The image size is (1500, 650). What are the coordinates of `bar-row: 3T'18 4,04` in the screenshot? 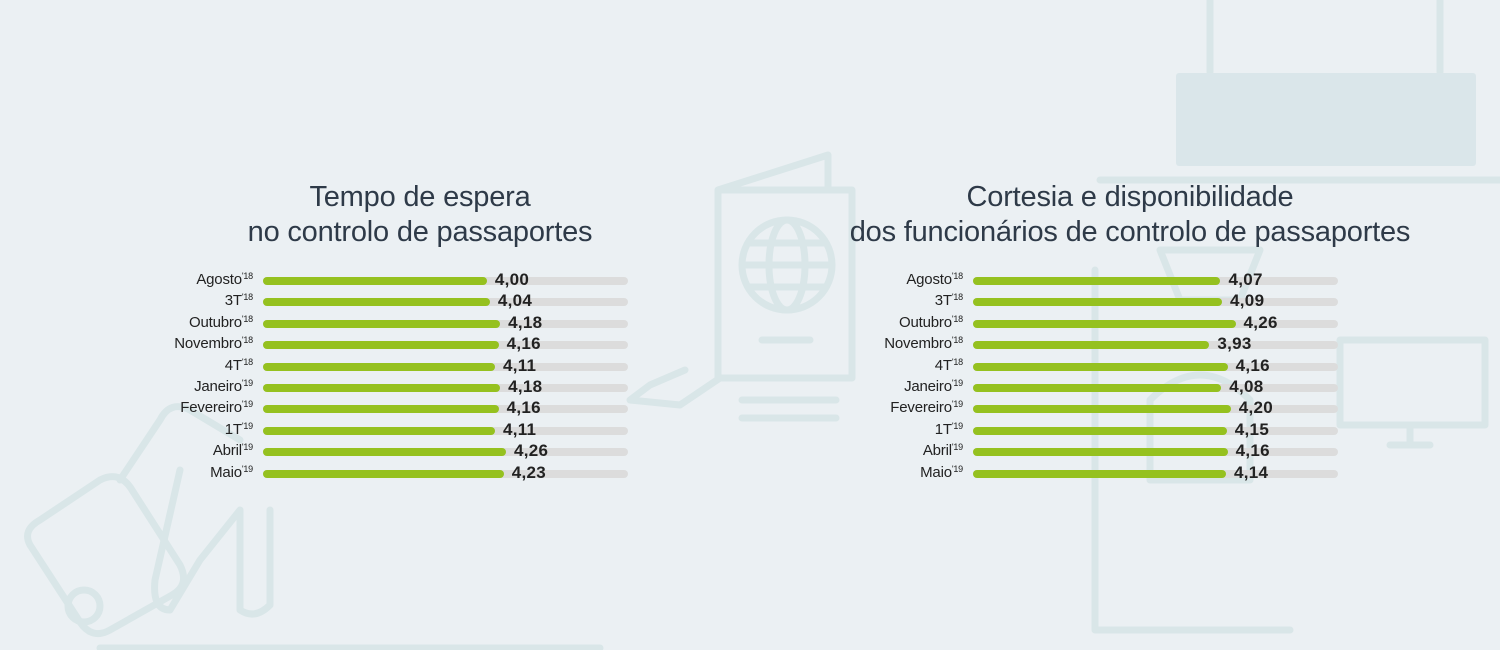 It's located at (405, 301).